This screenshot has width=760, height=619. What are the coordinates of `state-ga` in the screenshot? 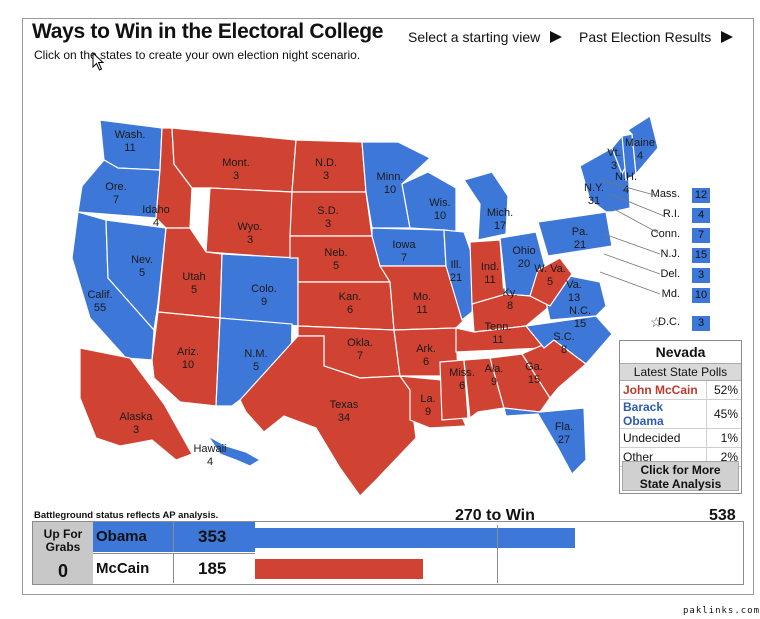 It's located at (520, 383).